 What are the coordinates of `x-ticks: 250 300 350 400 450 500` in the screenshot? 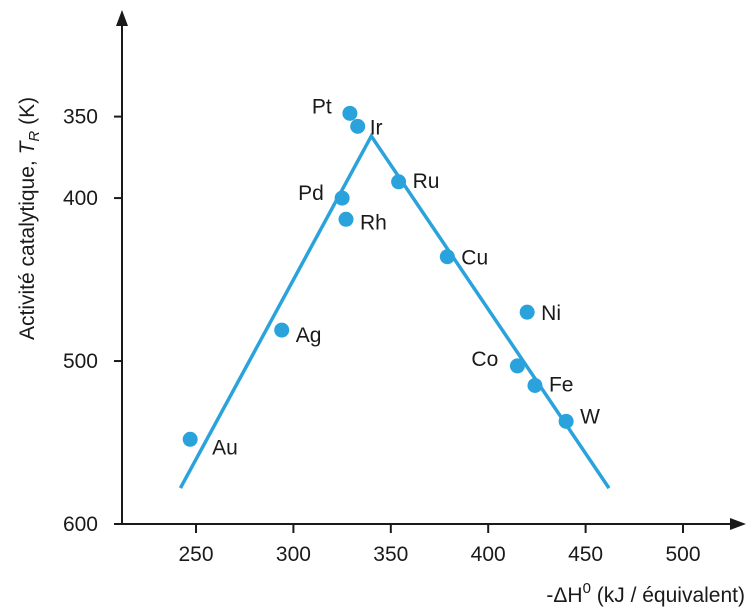 It's located at (439, 545).